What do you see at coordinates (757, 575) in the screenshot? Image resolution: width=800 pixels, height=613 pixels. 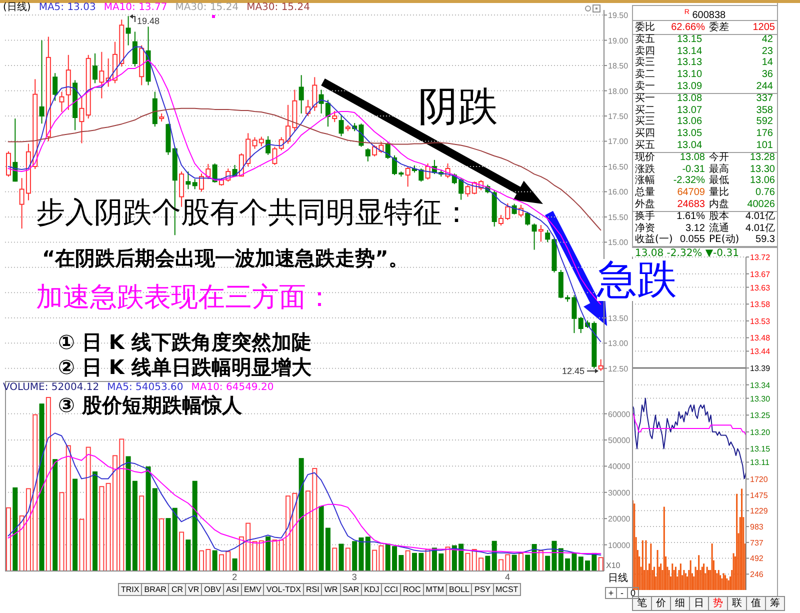 I see `y-tick-label: 246` at bounding box center [757, 575].